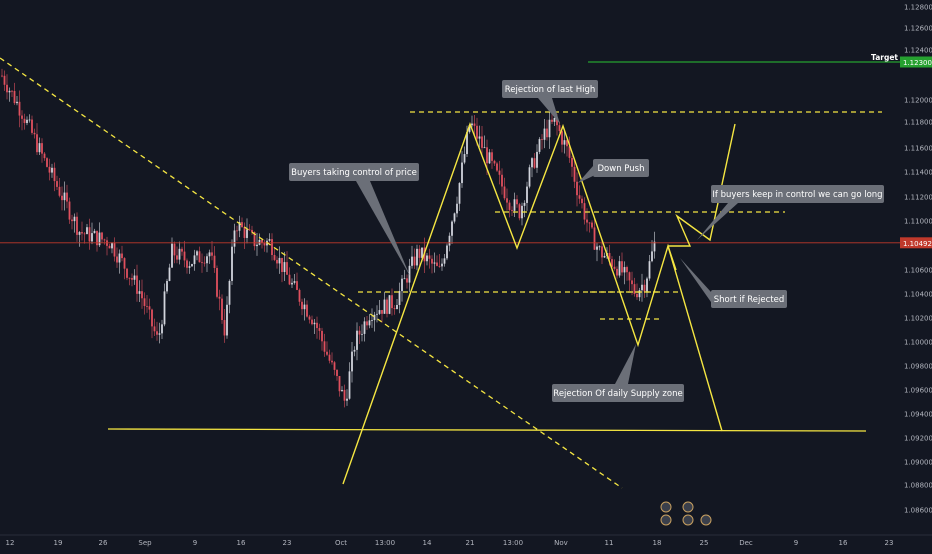 This screenshot has width=932, height=554. Describe the element at coordinates (733, 283) in the screenshot. I see `annotation-callout: Short if Rejected` at that location.